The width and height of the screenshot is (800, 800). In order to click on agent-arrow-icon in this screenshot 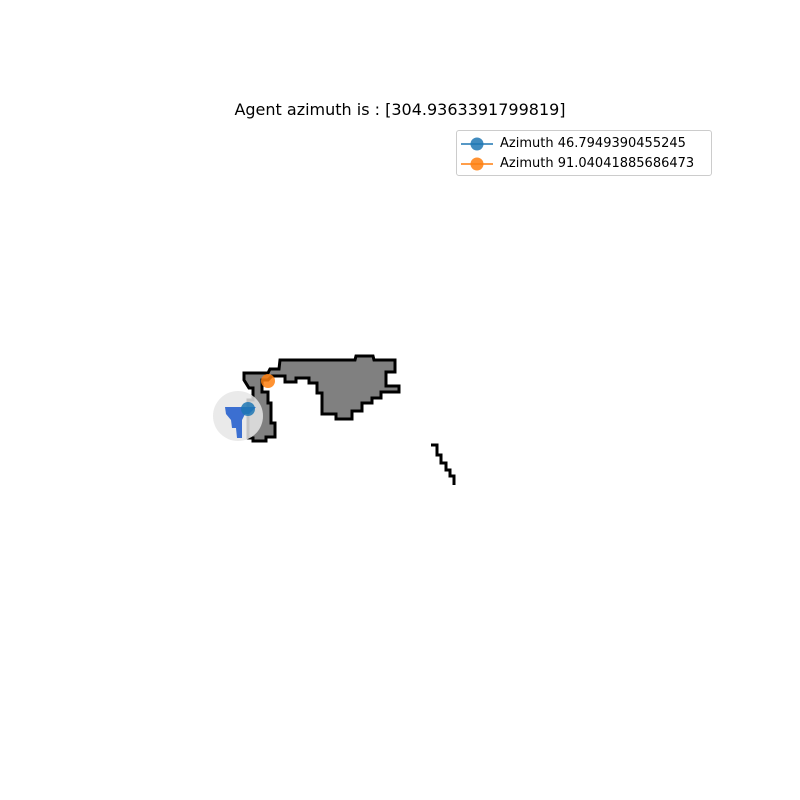, I will do `click(240, 422)`.